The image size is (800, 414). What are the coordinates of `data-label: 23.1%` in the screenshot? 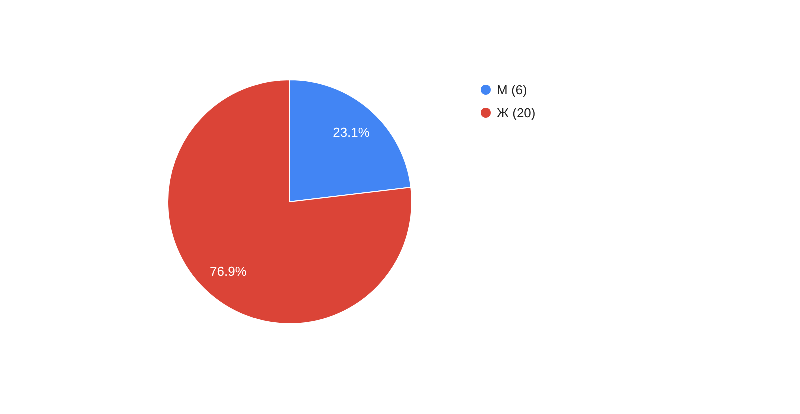 It's located at (351, 132).